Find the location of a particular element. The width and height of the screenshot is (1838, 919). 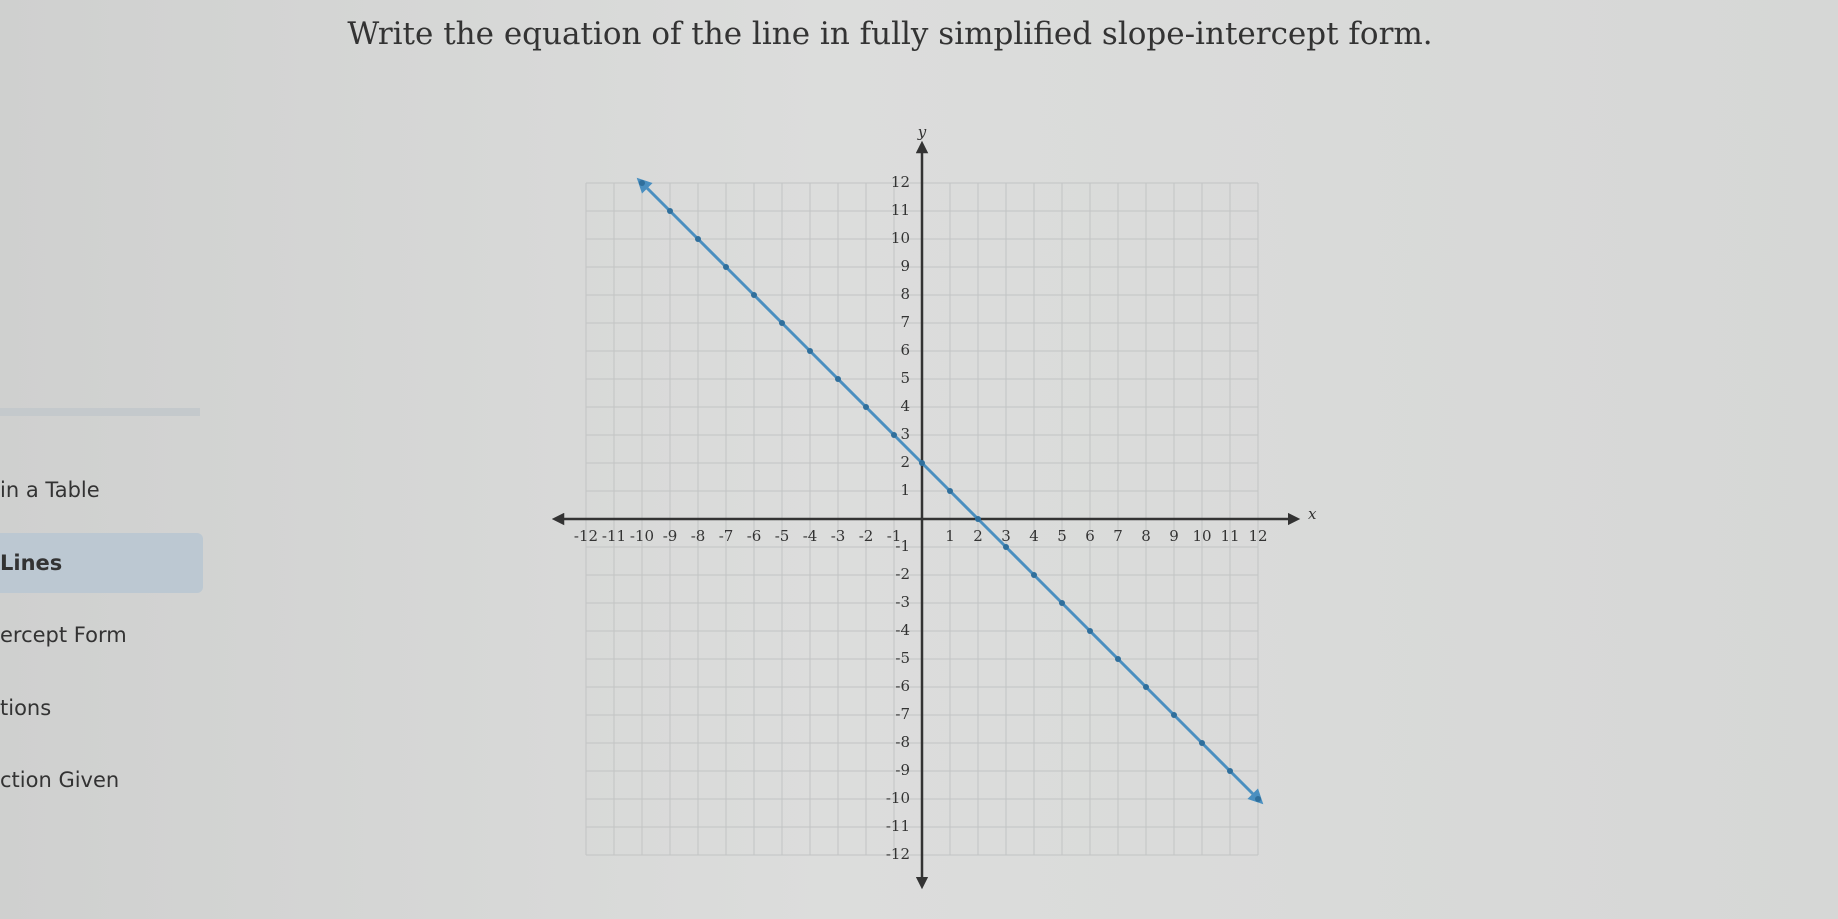

x-tick-label: -7 is located at coordinates (726, 536).